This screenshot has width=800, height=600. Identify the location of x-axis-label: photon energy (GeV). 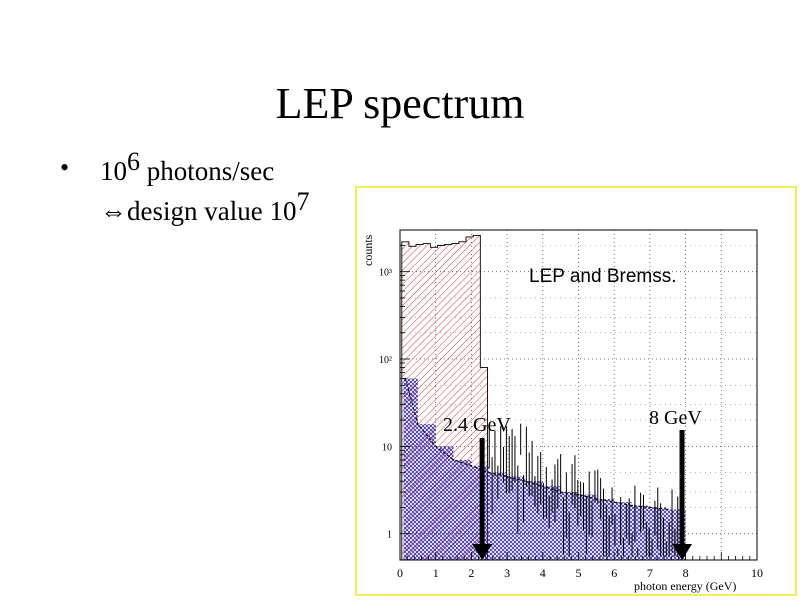
(685, 586).